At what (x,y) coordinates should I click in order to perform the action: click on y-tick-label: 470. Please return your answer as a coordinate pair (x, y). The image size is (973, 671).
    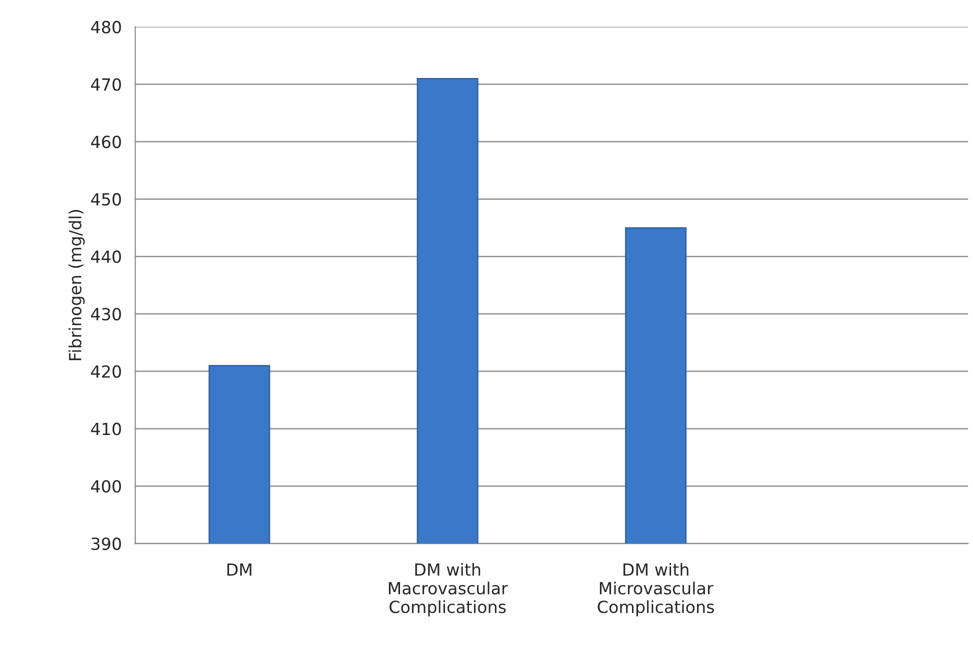
    Looking at the image, I should click on (106, 84).